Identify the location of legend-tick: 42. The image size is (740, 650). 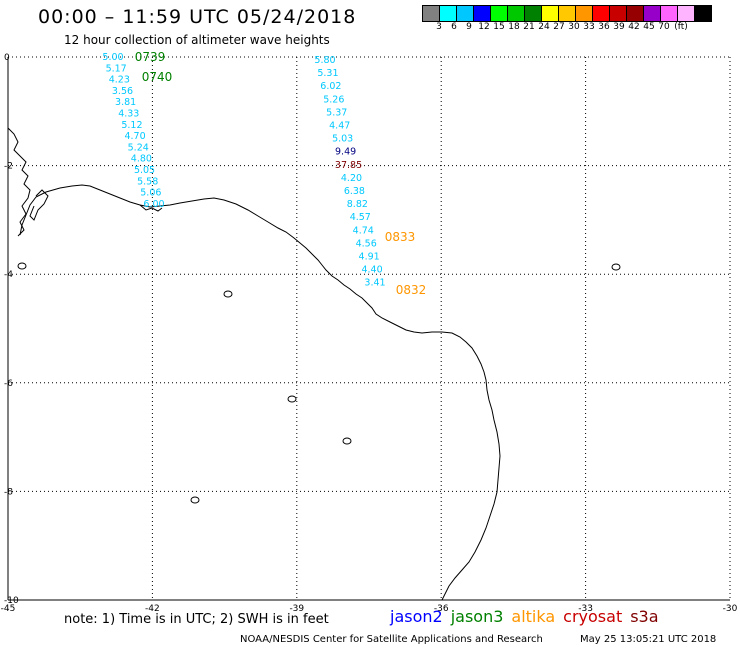
(634, 27).